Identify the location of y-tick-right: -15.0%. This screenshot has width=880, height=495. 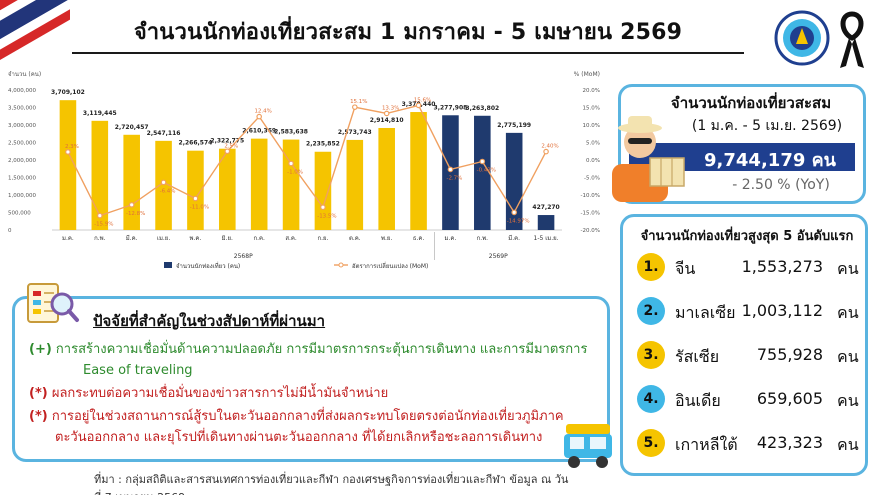
(590, 214).